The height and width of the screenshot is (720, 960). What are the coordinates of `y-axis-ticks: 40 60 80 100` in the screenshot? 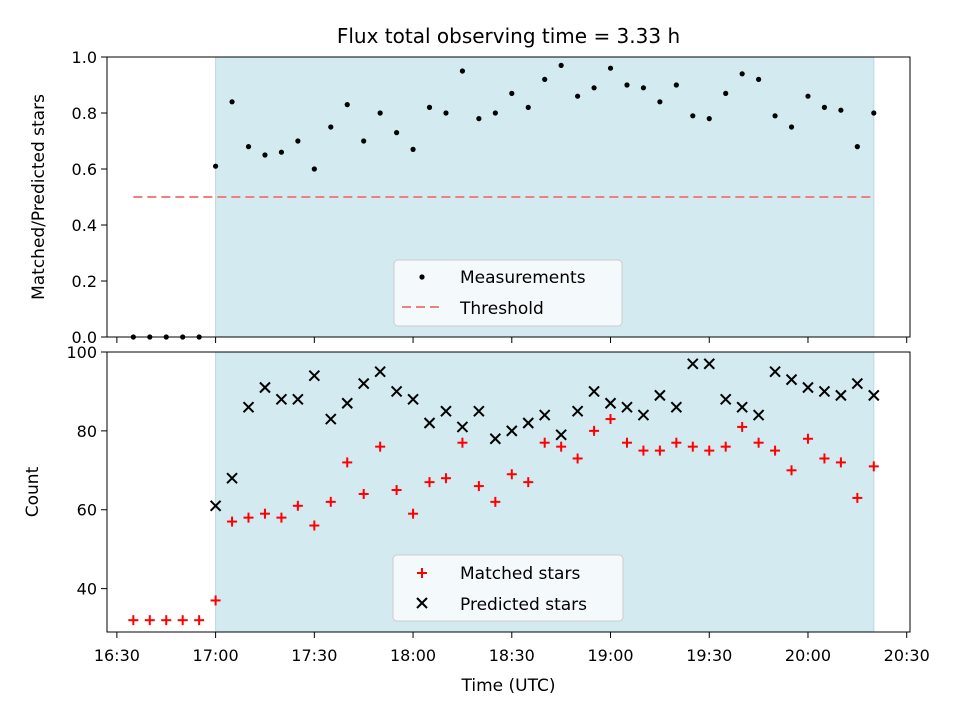 It's located at (86, 471).